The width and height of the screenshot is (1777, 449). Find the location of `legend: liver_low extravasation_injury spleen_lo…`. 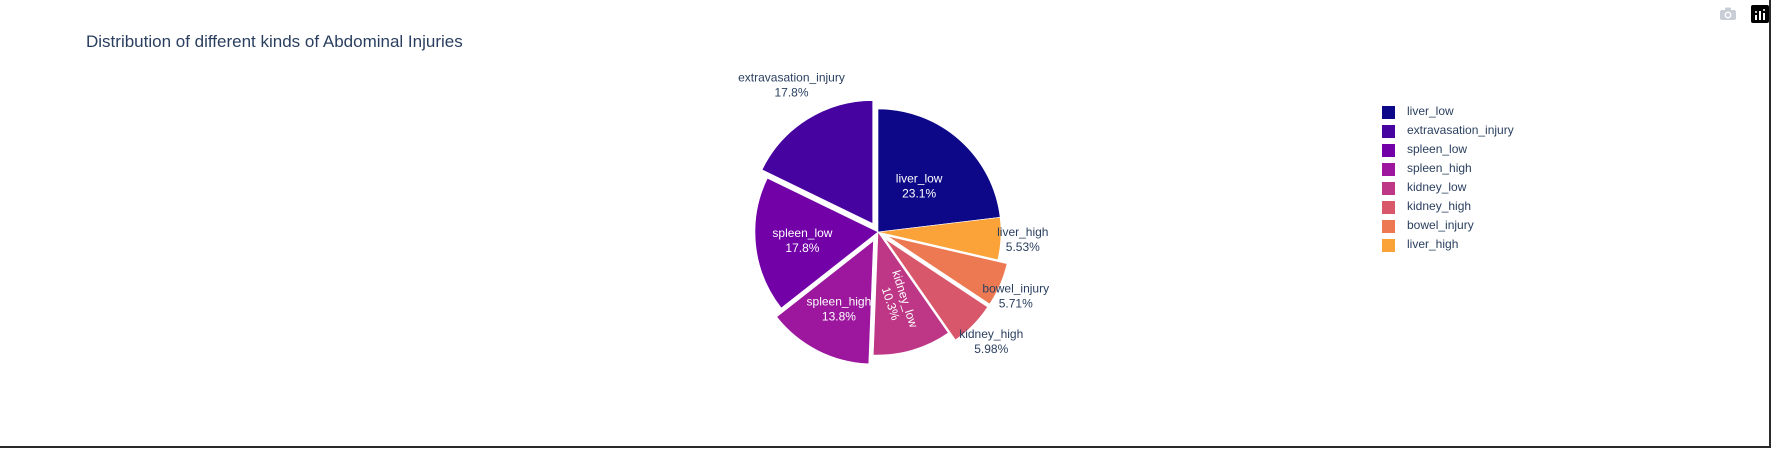

legend: liver_low extravasation_injury spleen_lo… is located at coordinates (1456, 179).